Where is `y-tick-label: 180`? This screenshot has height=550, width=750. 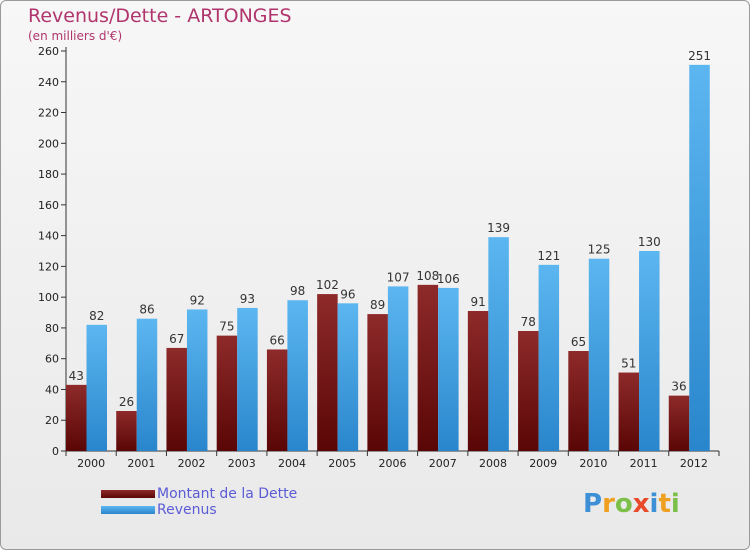 y-tick-label: 180 is located at coordinates (48, 174).